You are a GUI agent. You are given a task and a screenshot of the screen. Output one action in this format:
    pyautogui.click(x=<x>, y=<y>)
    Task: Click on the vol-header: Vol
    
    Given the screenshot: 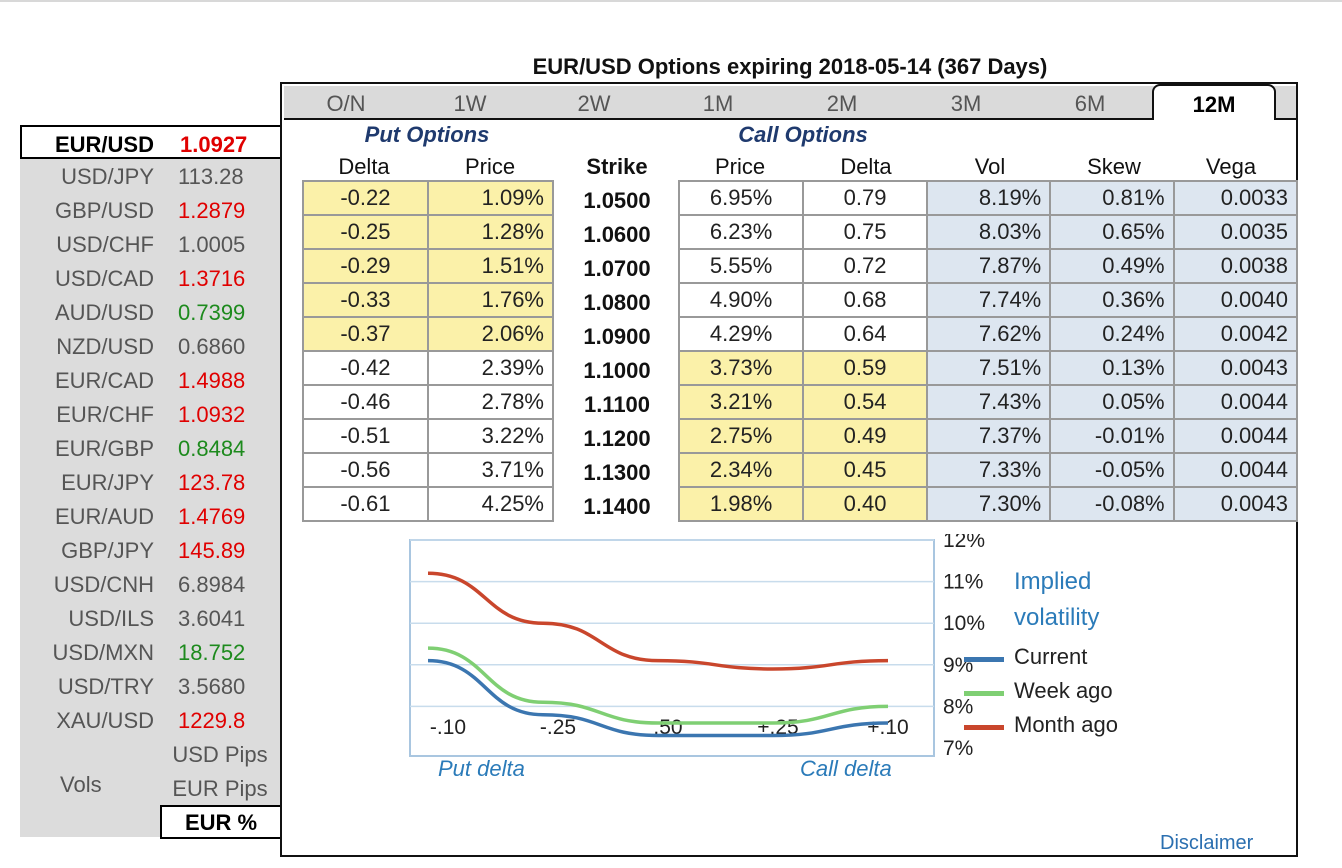 What is the action you would take?
    pyautogui.click(x=990, y=166)
    